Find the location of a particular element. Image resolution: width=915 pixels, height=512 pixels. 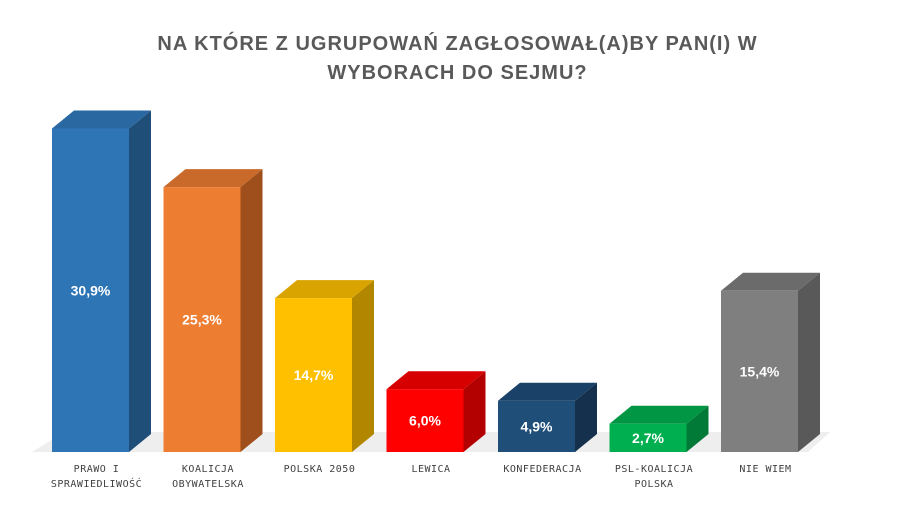

data-label: 14,7% is located at coordinates (314, 375).